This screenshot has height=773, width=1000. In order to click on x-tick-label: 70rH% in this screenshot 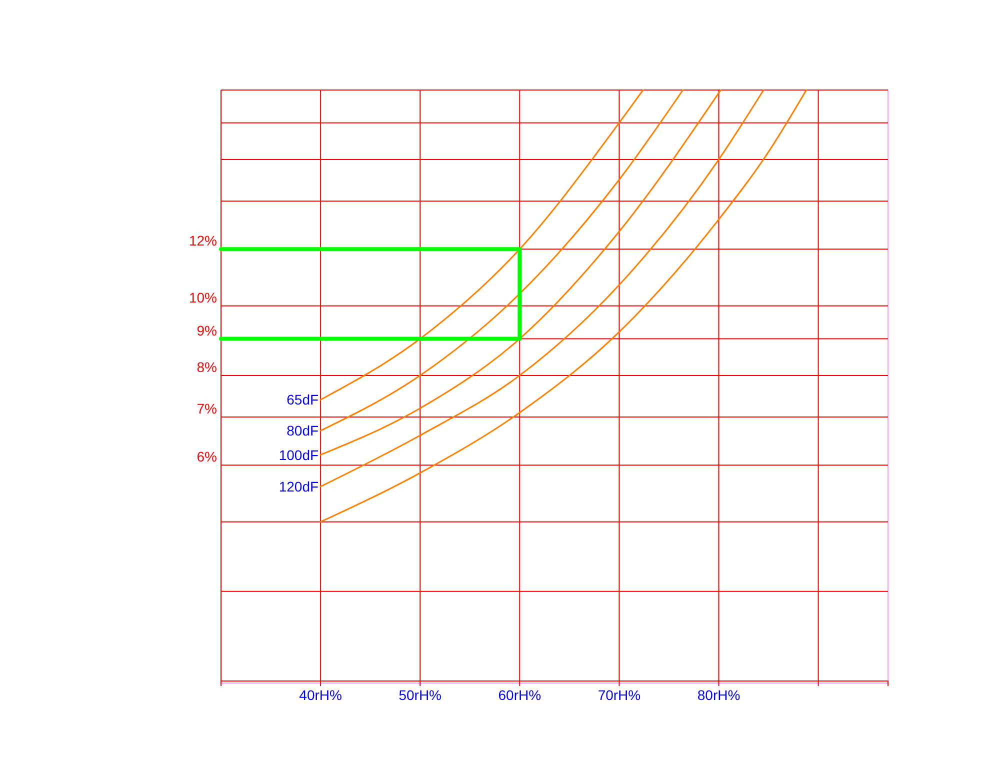, I will do `click(619, 694)`.